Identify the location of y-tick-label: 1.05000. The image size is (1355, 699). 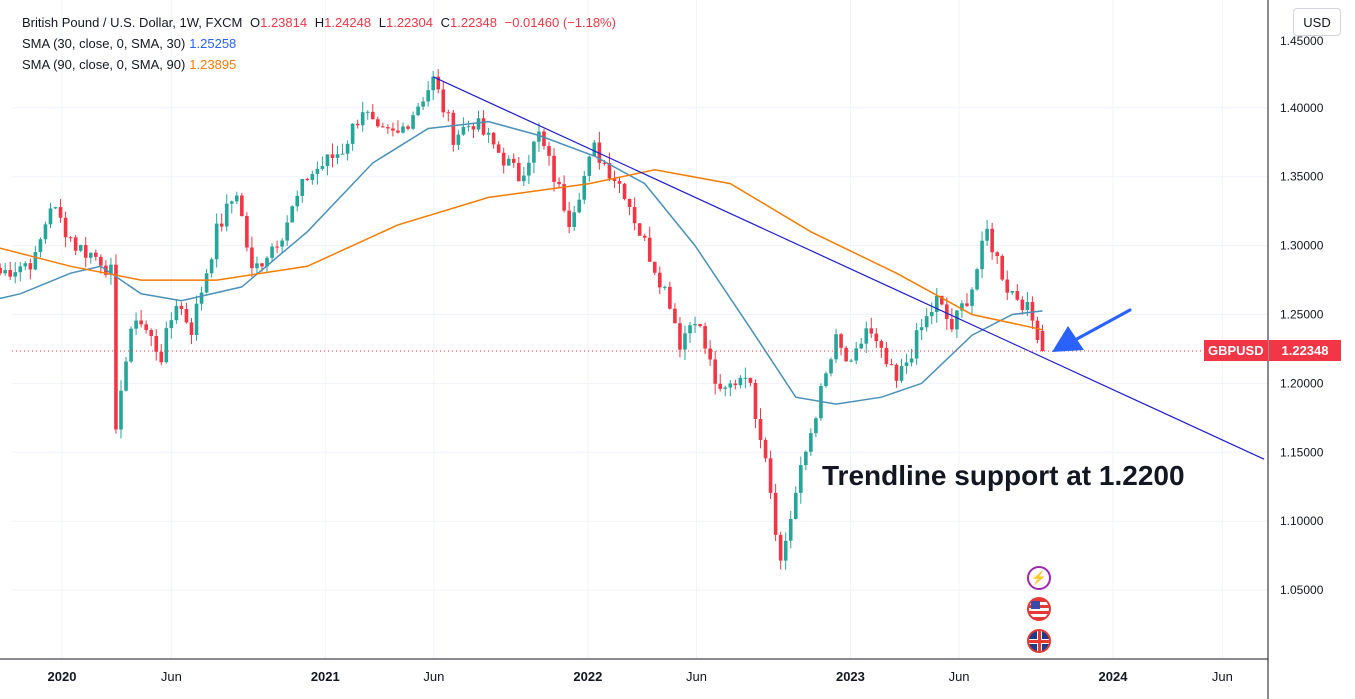
(1302, 590).